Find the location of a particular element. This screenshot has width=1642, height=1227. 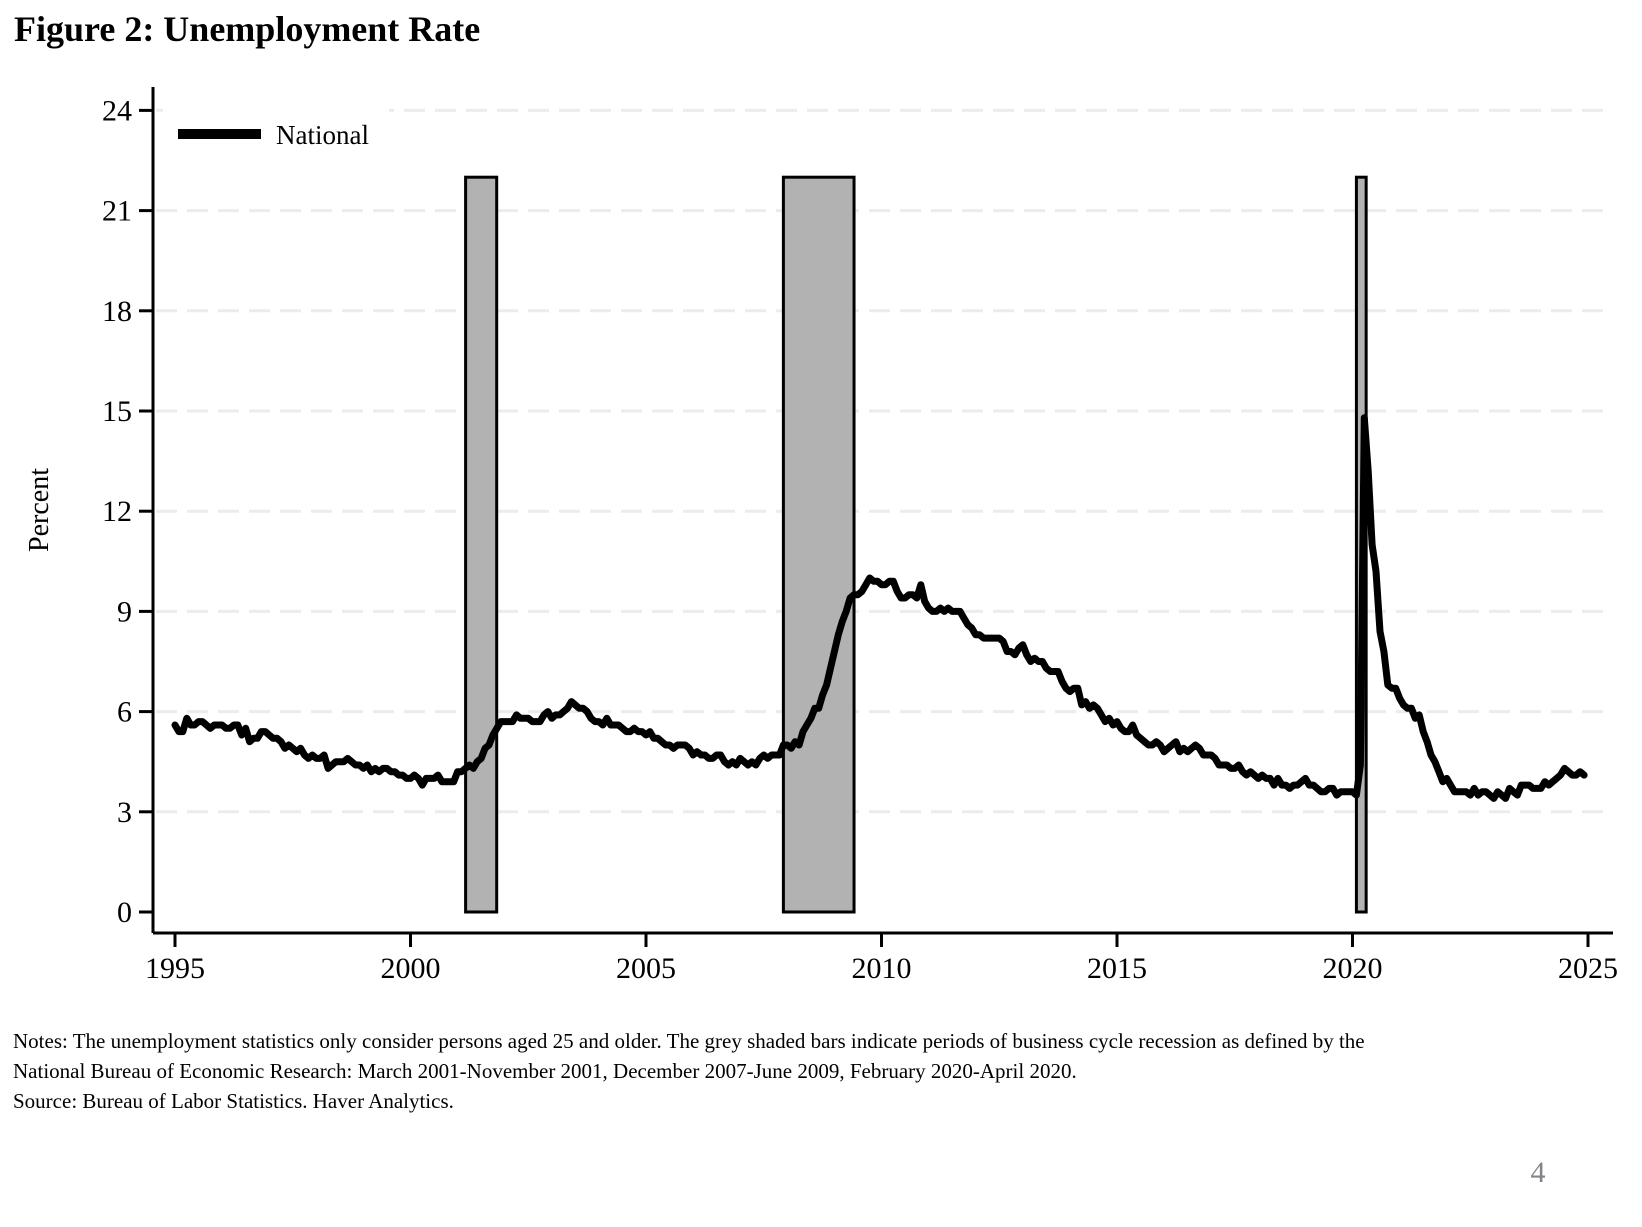

figure-title: Figure 2: Unemployment Rate is located at coordinates (247, 29).